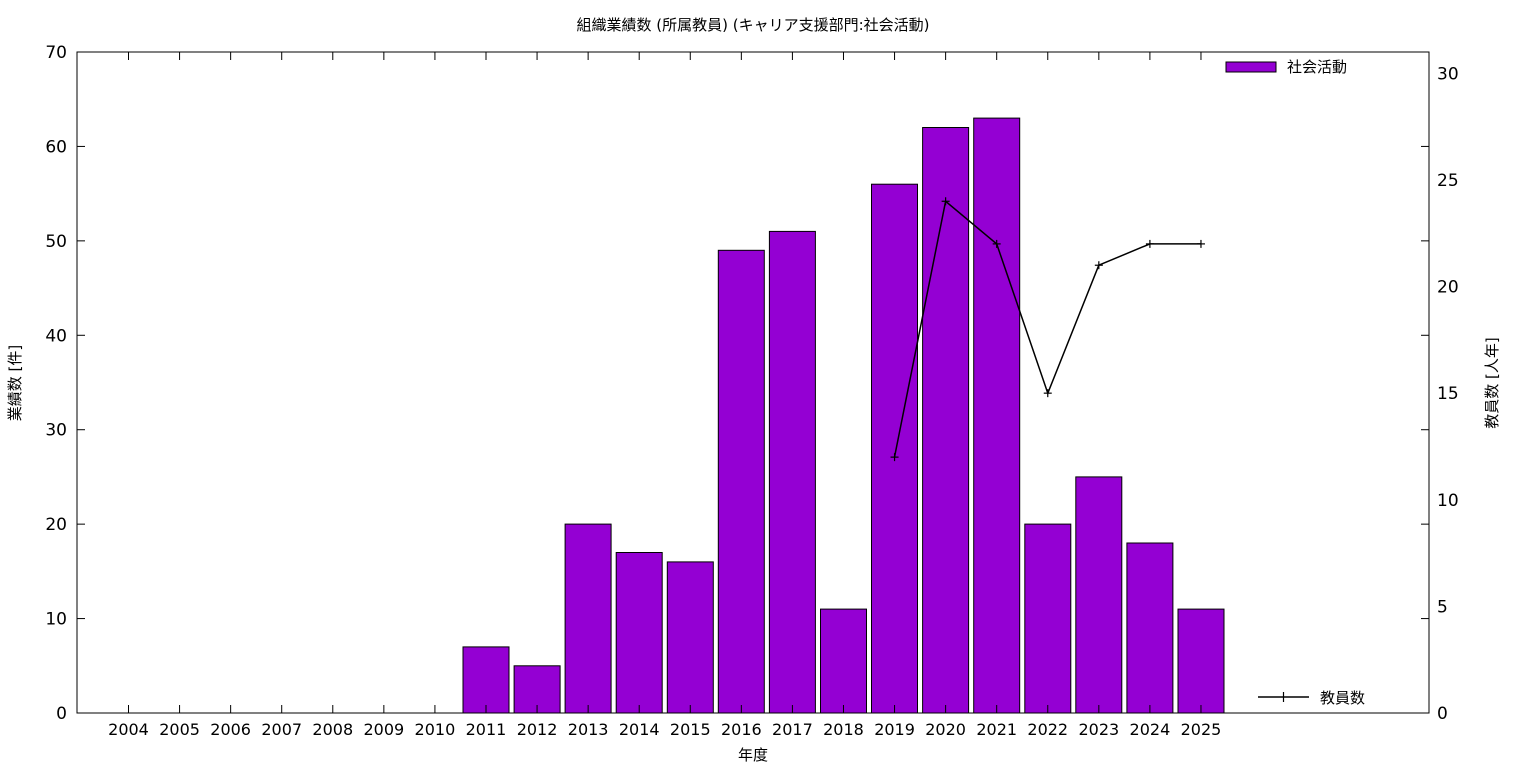  What do you see at coordinates (1048, 618) in the screenshot?
I see `bar-2022` at bounding box center [1048, 618].